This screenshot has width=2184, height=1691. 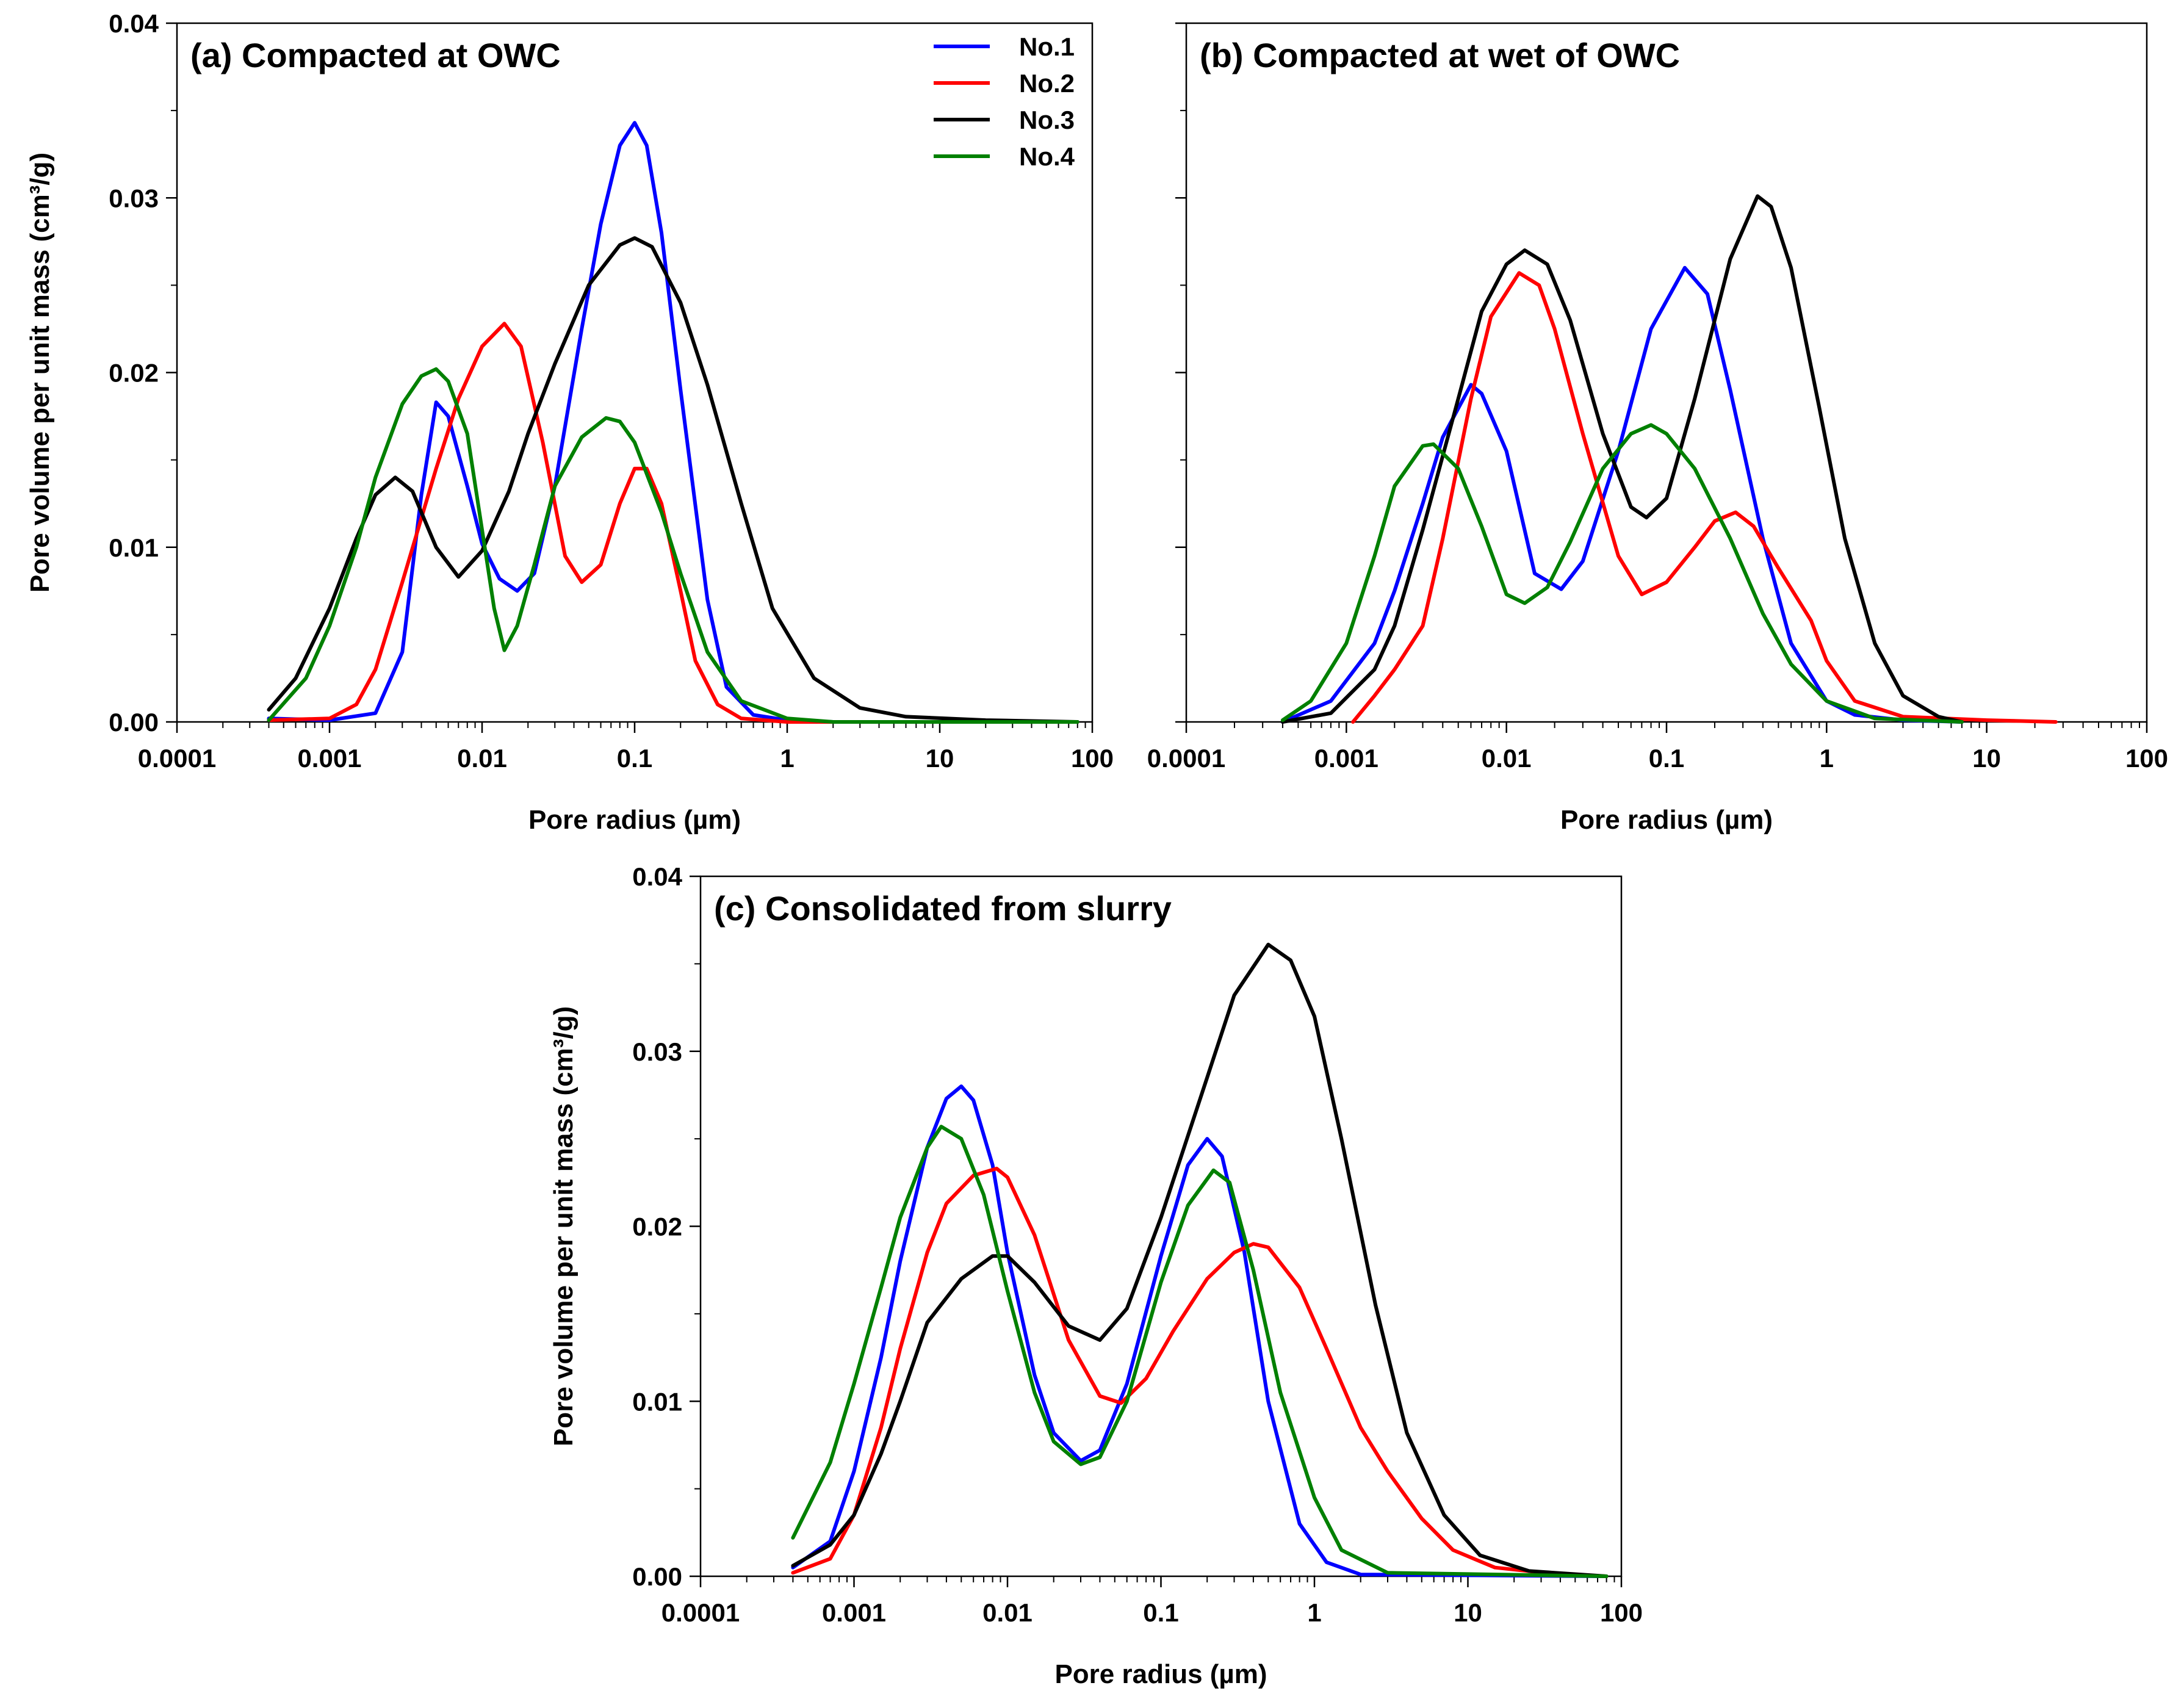 What do you see at coordinates (943, 908) in the screenshot?
I see `panel-title: (c) Consolidated from slurry` at bounding box center [943, 908].